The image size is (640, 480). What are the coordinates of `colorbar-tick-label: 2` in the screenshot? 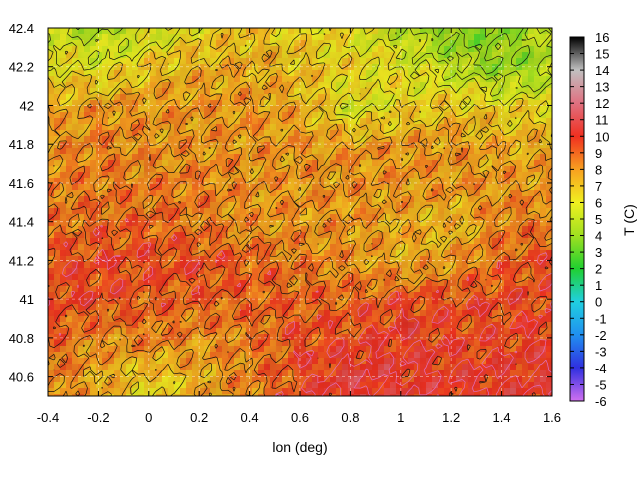 It's located at (598, 269).